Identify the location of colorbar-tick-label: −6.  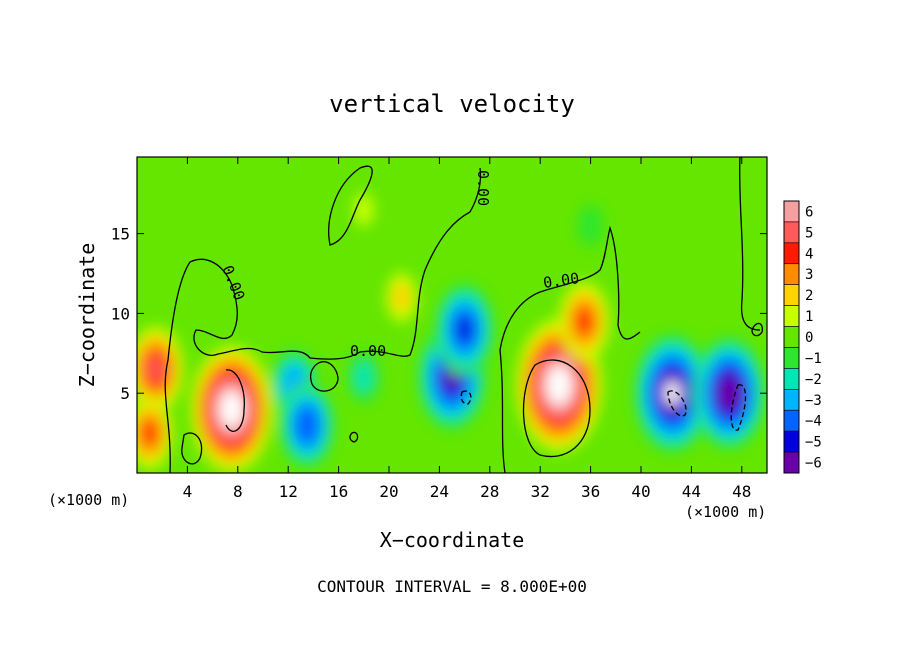
(813, 464).